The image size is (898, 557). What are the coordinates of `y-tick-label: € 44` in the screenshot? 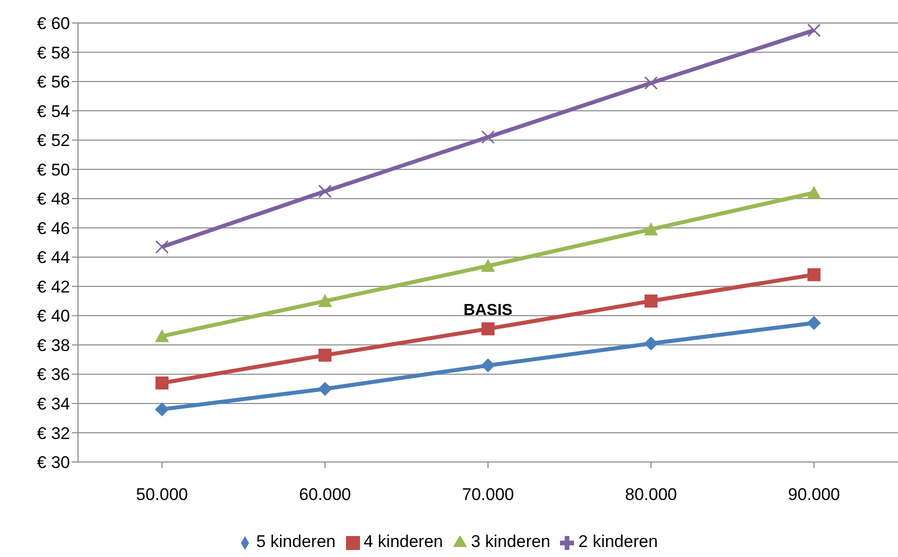 It's located at (53, 258).